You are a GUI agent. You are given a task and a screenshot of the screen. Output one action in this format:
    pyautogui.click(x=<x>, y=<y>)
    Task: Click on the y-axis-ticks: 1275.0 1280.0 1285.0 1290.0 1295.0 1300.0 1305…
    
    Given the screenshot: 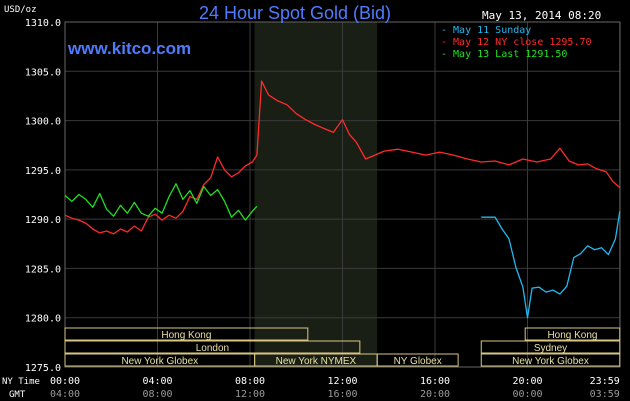 What is the action you would take?
    pyautogui.click(x=43, y=196)
    